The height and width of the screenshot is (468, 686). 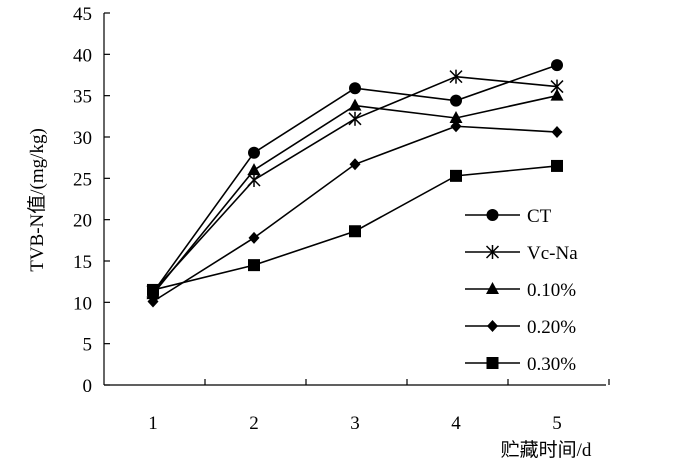 What do you see at coordinates (82, 138) in the screenshot?
I see `y-tick-label: 30` at bounding box center [82, 138].